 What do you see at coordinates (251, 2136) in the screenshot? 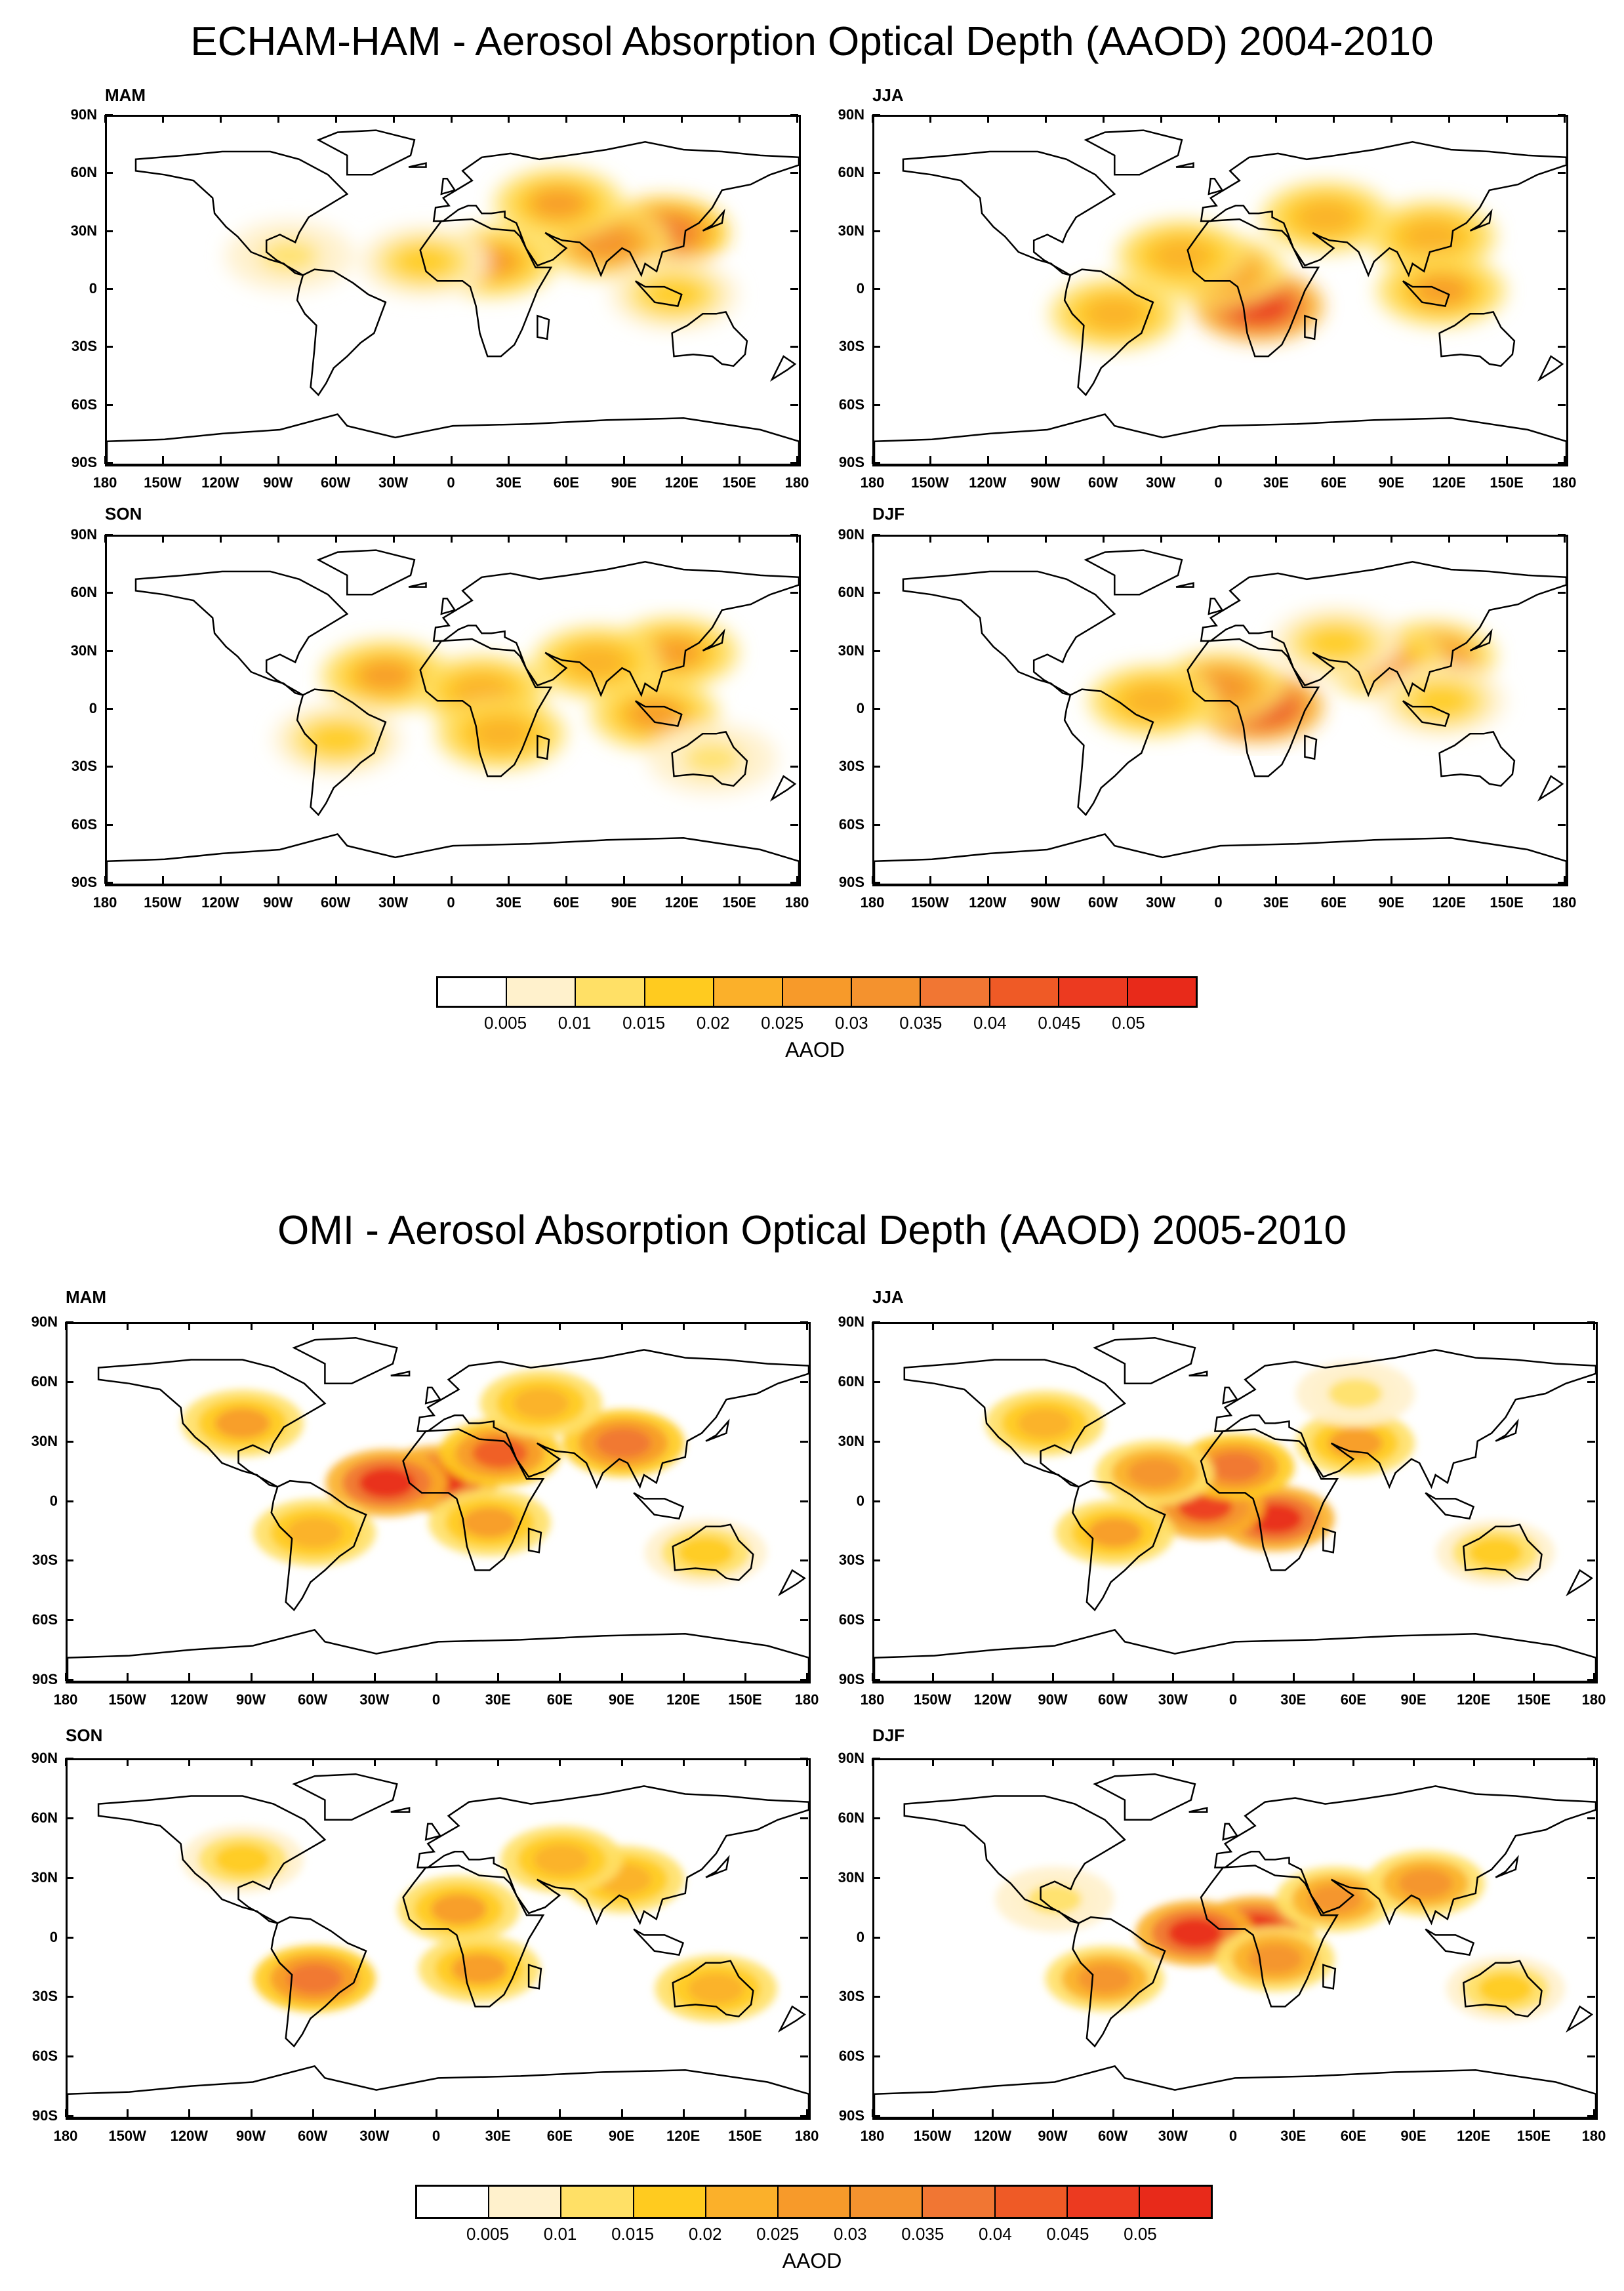
I see `x-tick-label: 90W` at bounding box center [251, 2136].